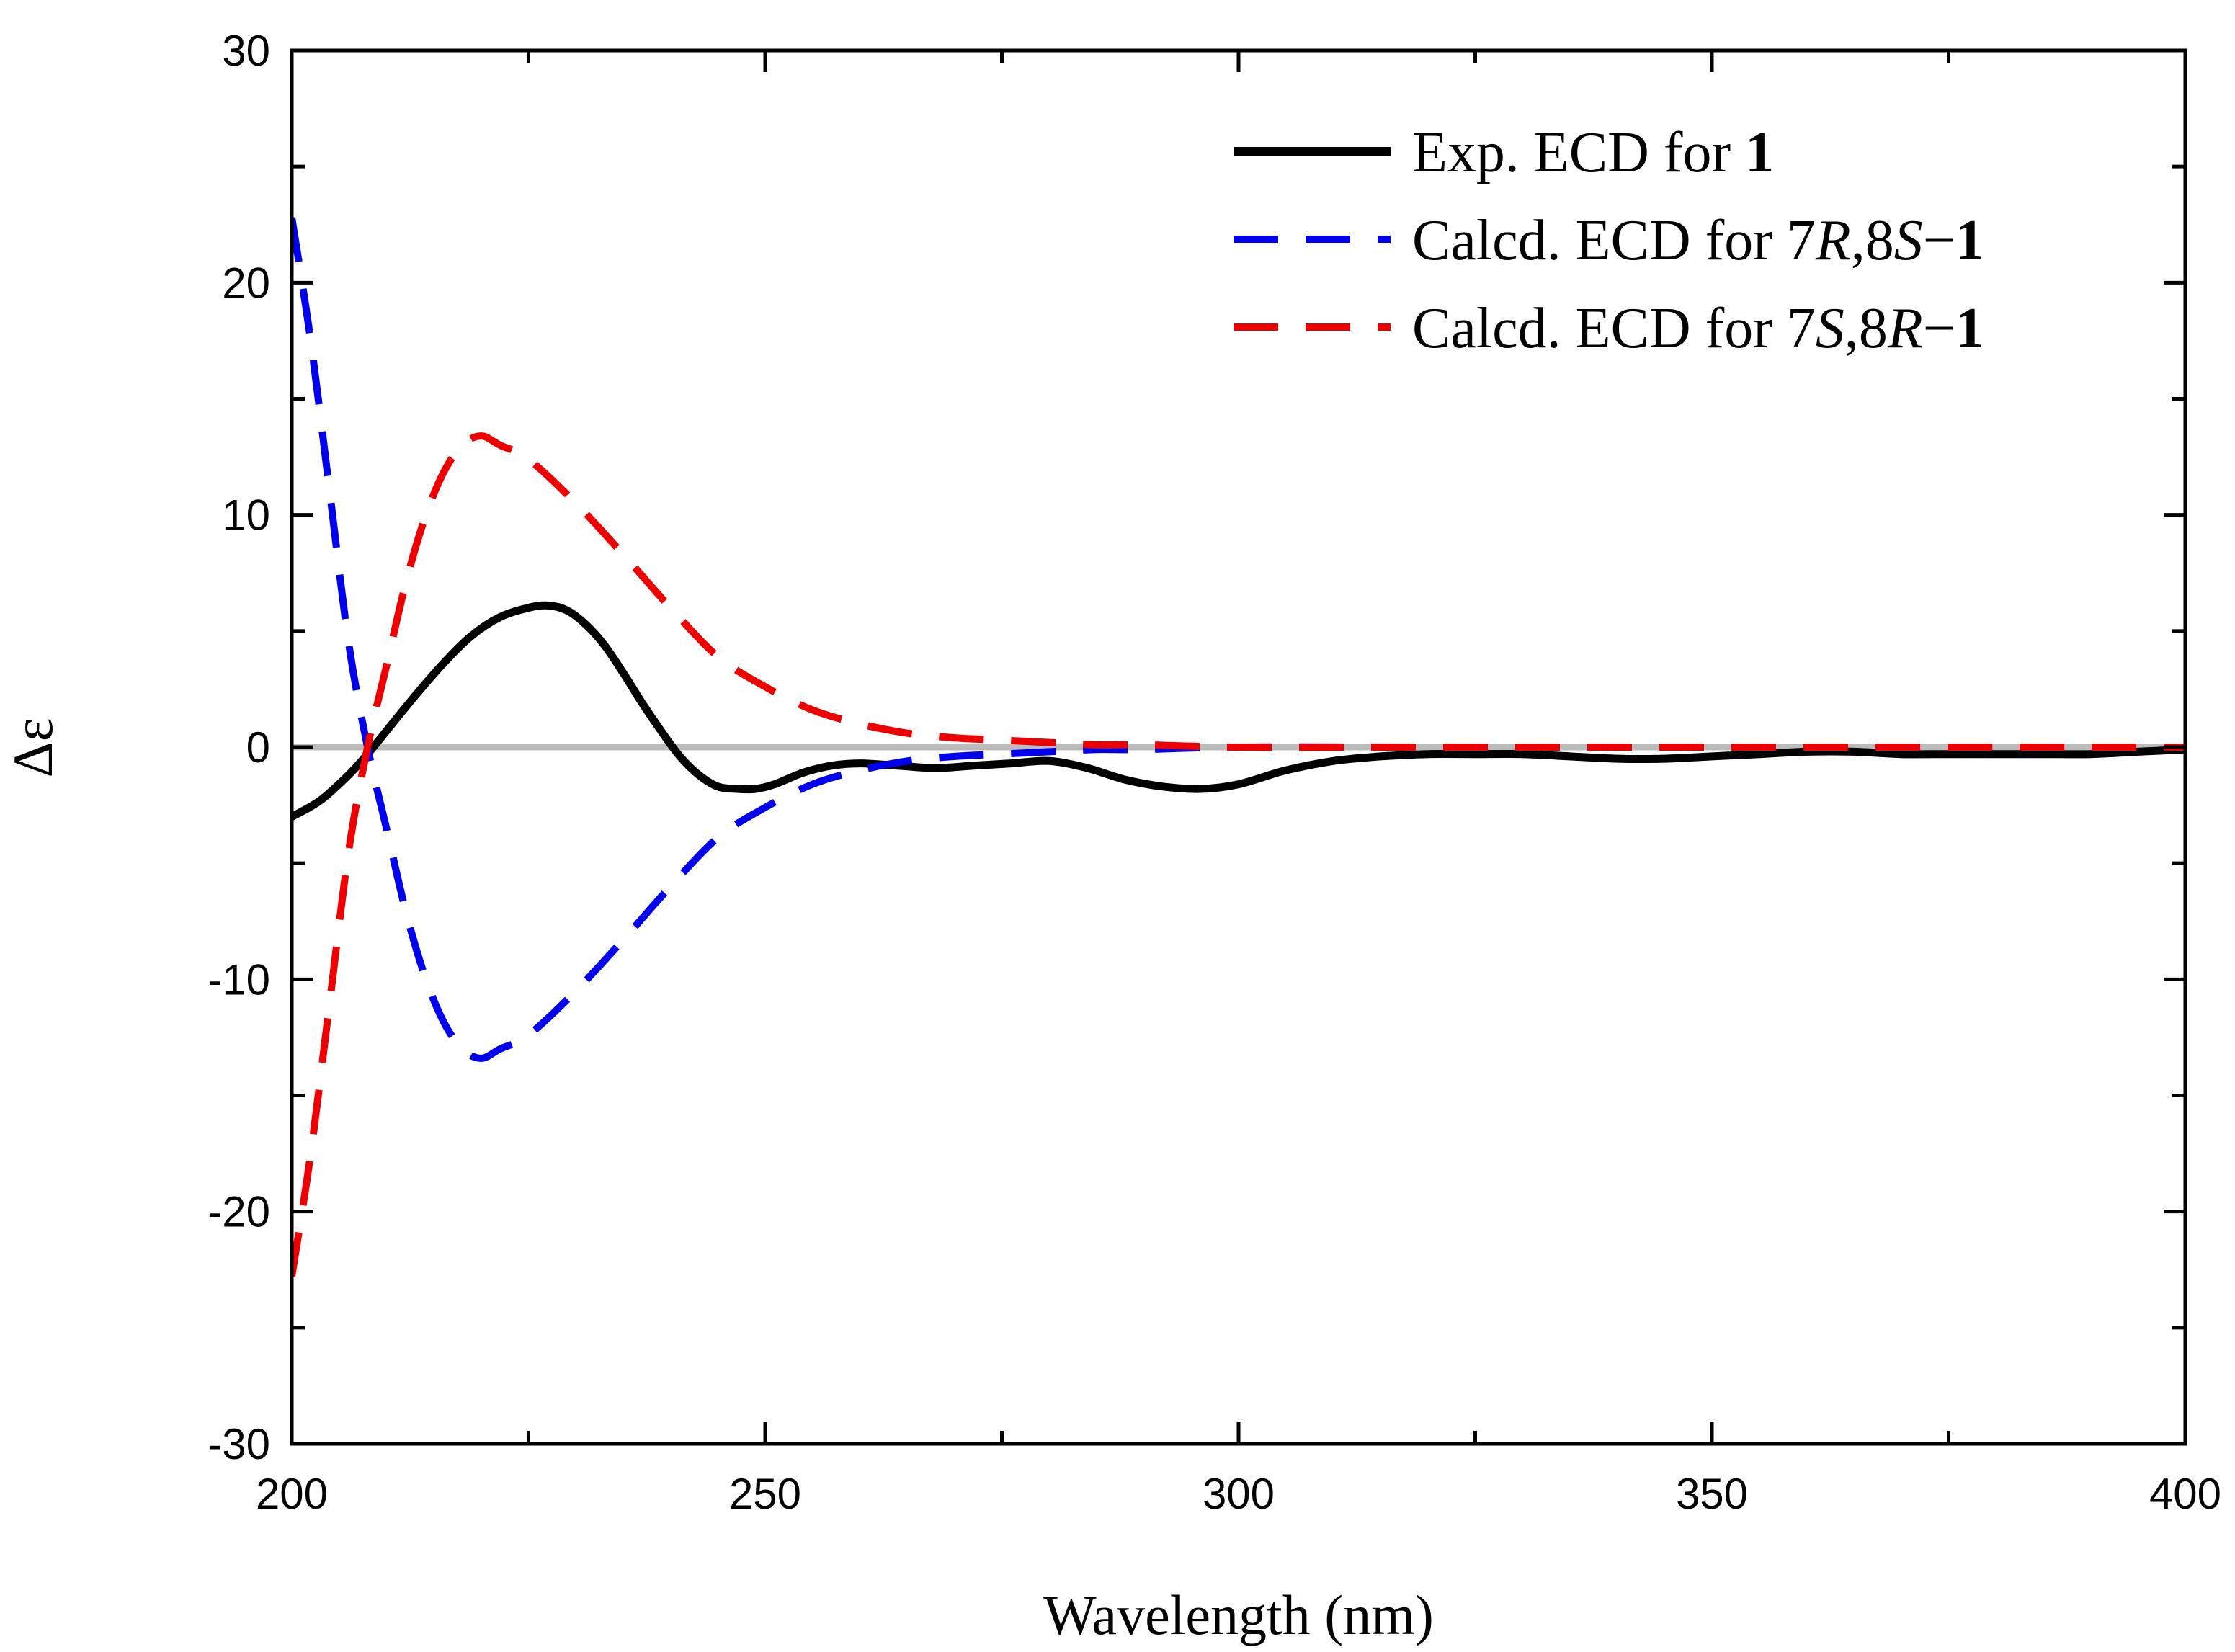 The height and width of the screenshot is (1652, 2235). What do you see at coordinates (246, 51) in the screenshot?
I see `y-tick-label: 30` at bounding box center [246, 51].